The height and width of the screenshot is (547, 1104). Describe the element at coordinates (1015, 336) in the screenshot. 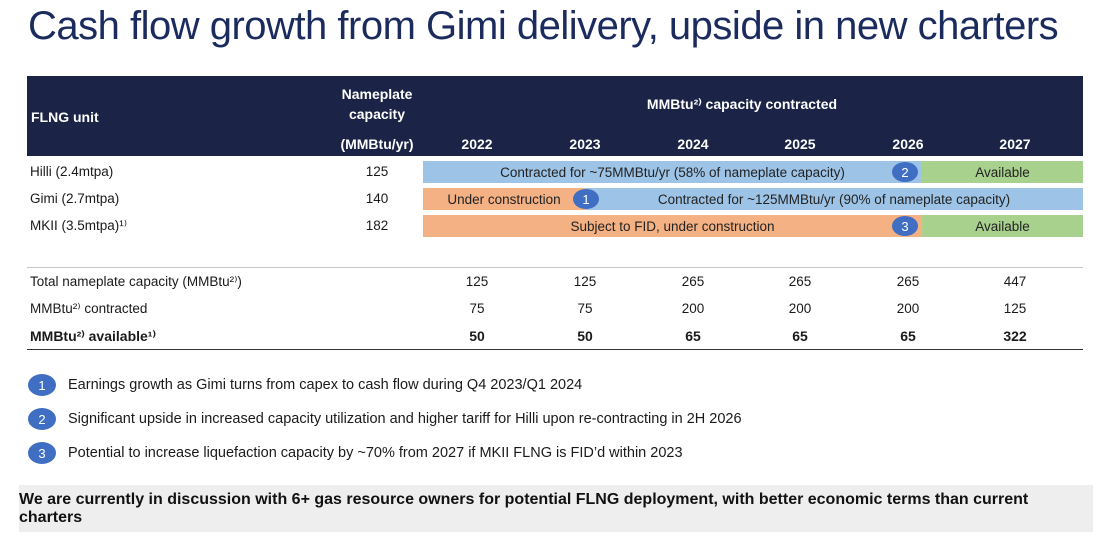

I see `summary-value: 322` at that location.